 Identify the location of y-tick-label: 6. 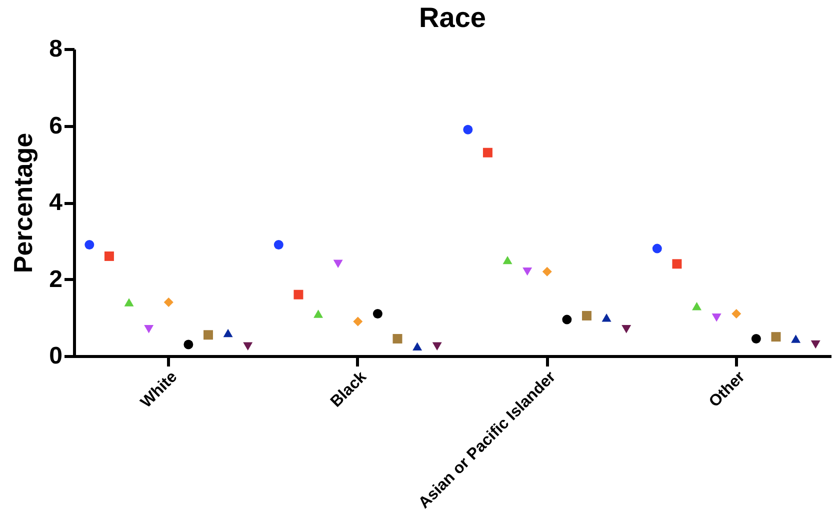
(55, 126).